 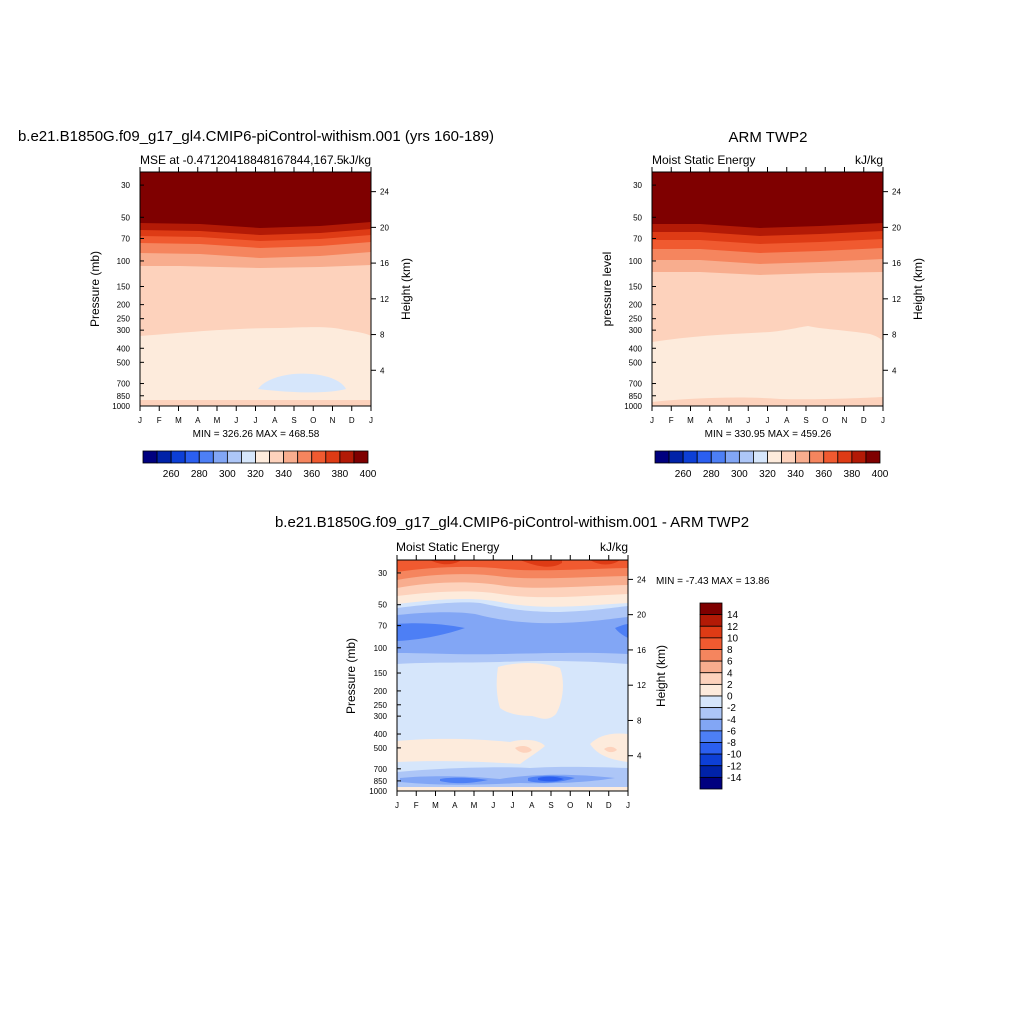 I want to click on panel-title: ARM TWP2, so click(x=768, y=137).